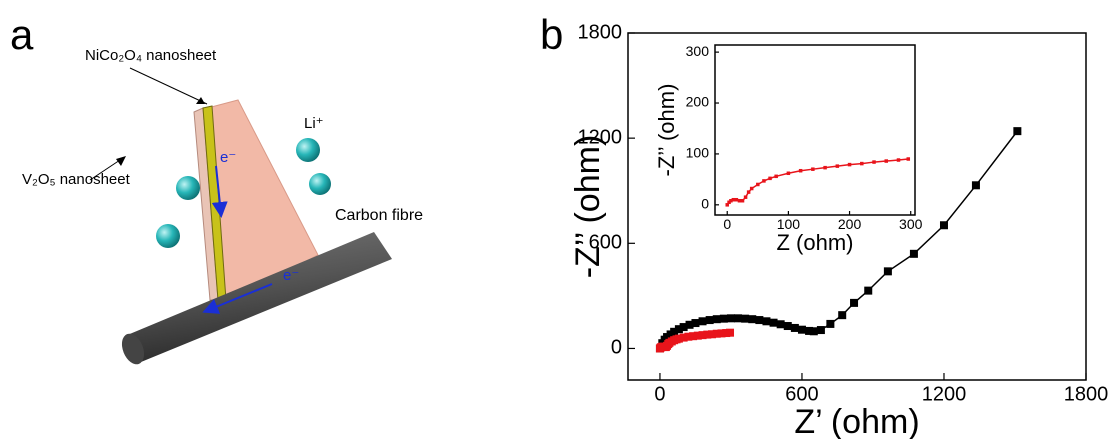 The image size is (1113, 439). I want to click on x-tick-label: 0, so click(659, 394).